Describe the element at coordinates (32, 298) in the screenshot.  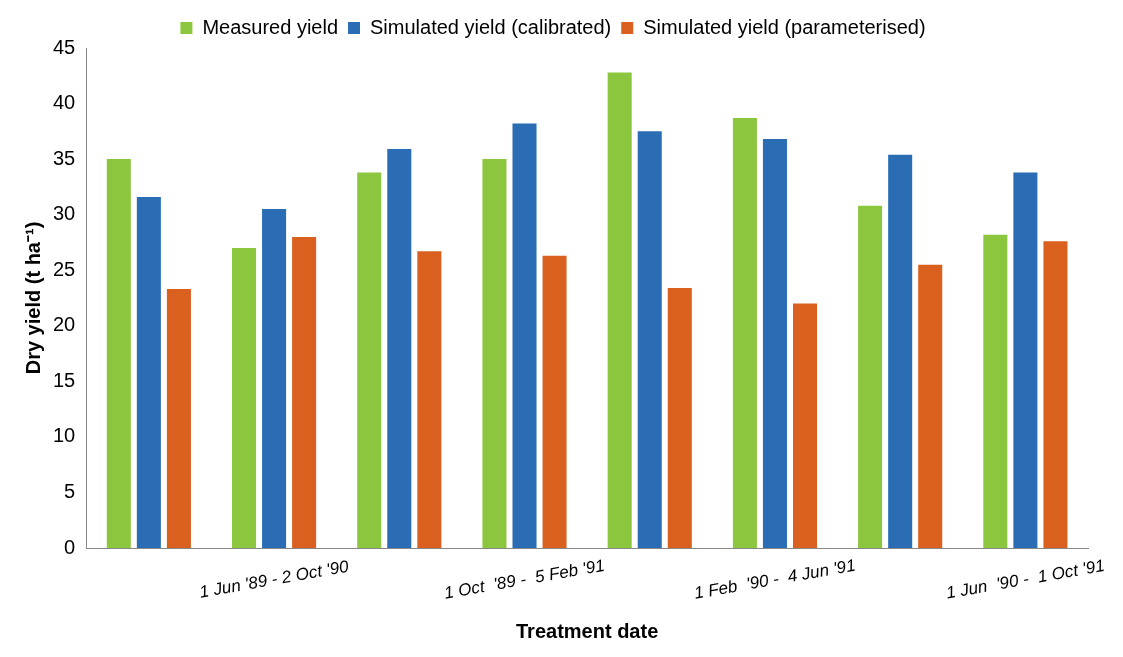
I see `y-axis-title: Dry yield (t ha⁻¹)` at that location.